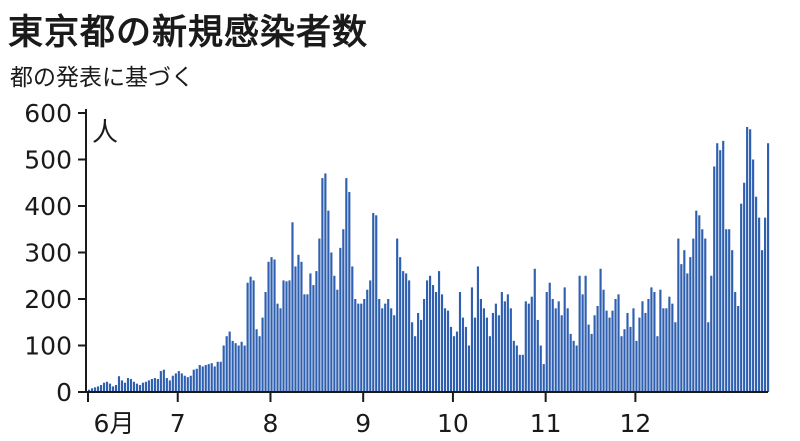 The image size is (800, 441). I want to click on y-tick-label: 500, so click(48, 160).